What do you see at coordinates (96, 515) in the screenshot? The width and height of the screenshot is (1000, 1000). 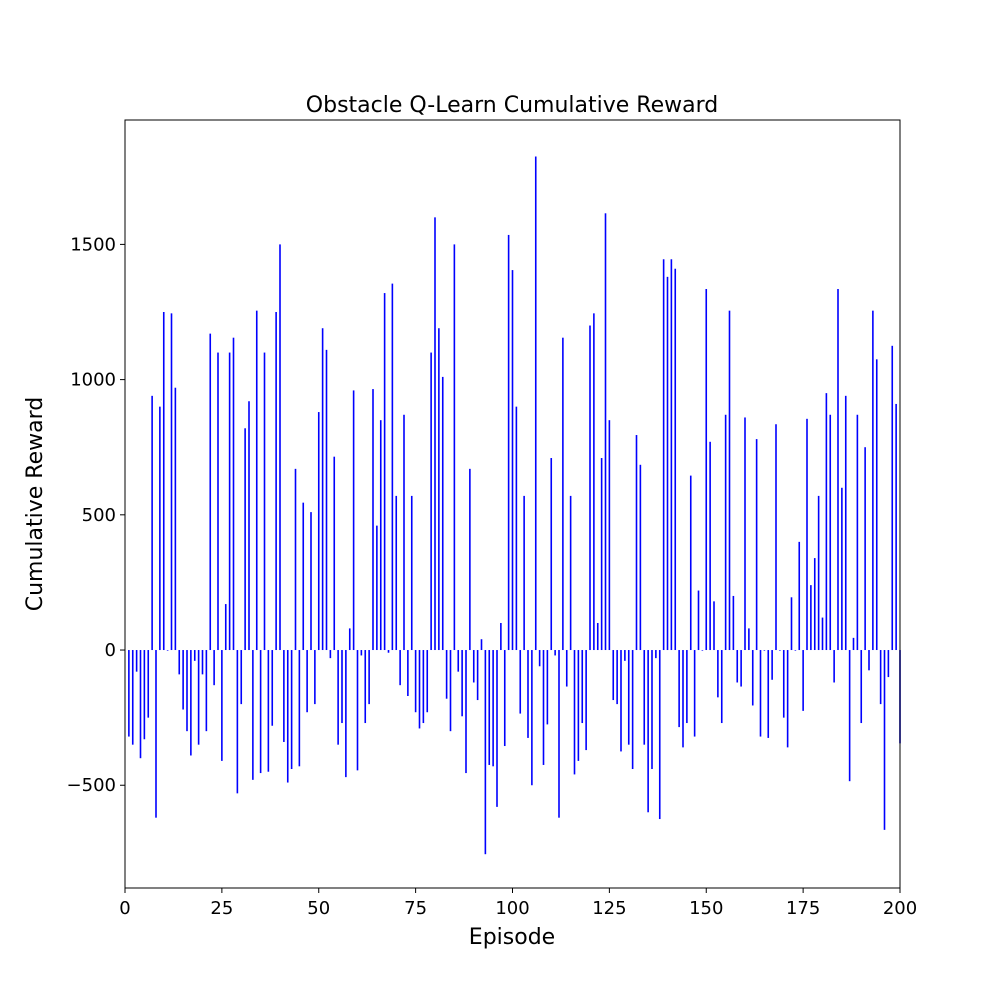 I see `y-axis: −500 0 500 1000 1500` at bounding box center [96, 515].